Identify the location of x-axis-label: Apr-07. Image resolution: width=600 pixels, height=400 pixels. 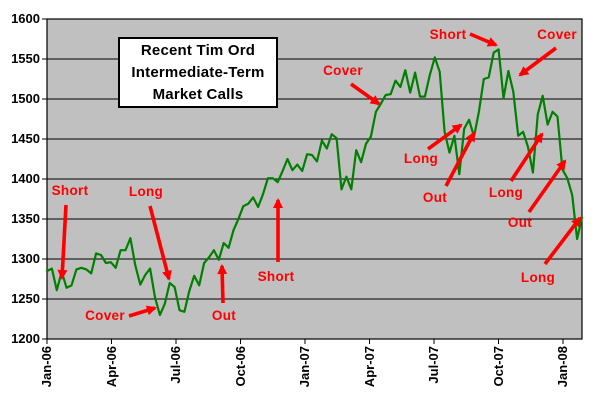
(369, 367).